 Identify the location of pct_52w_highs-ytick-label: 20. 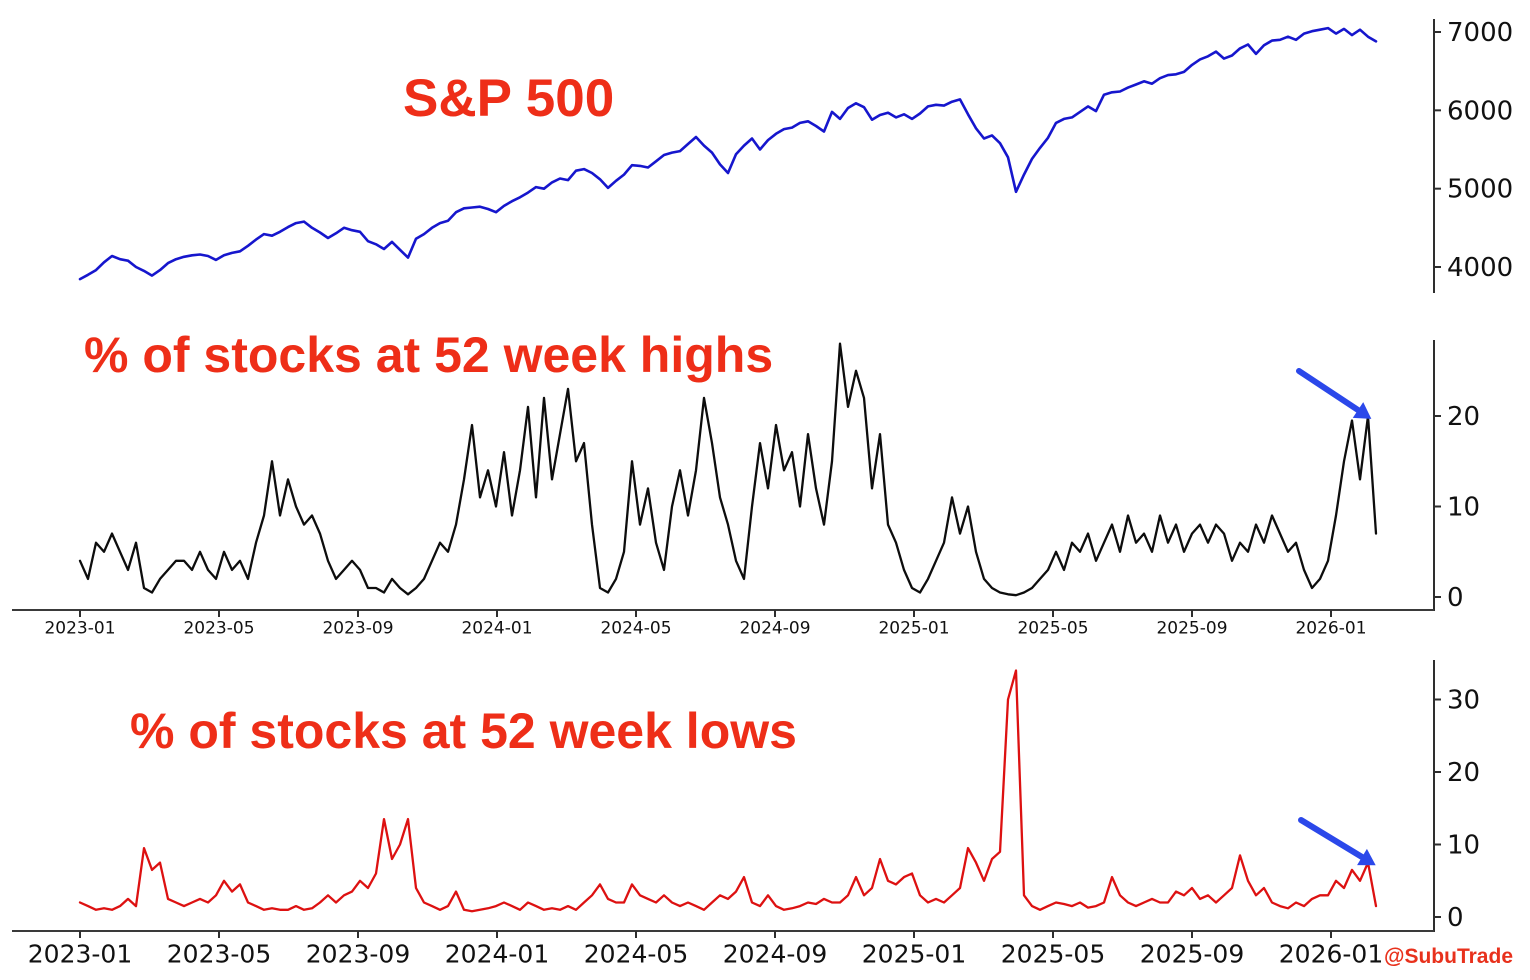
(1463, 417).